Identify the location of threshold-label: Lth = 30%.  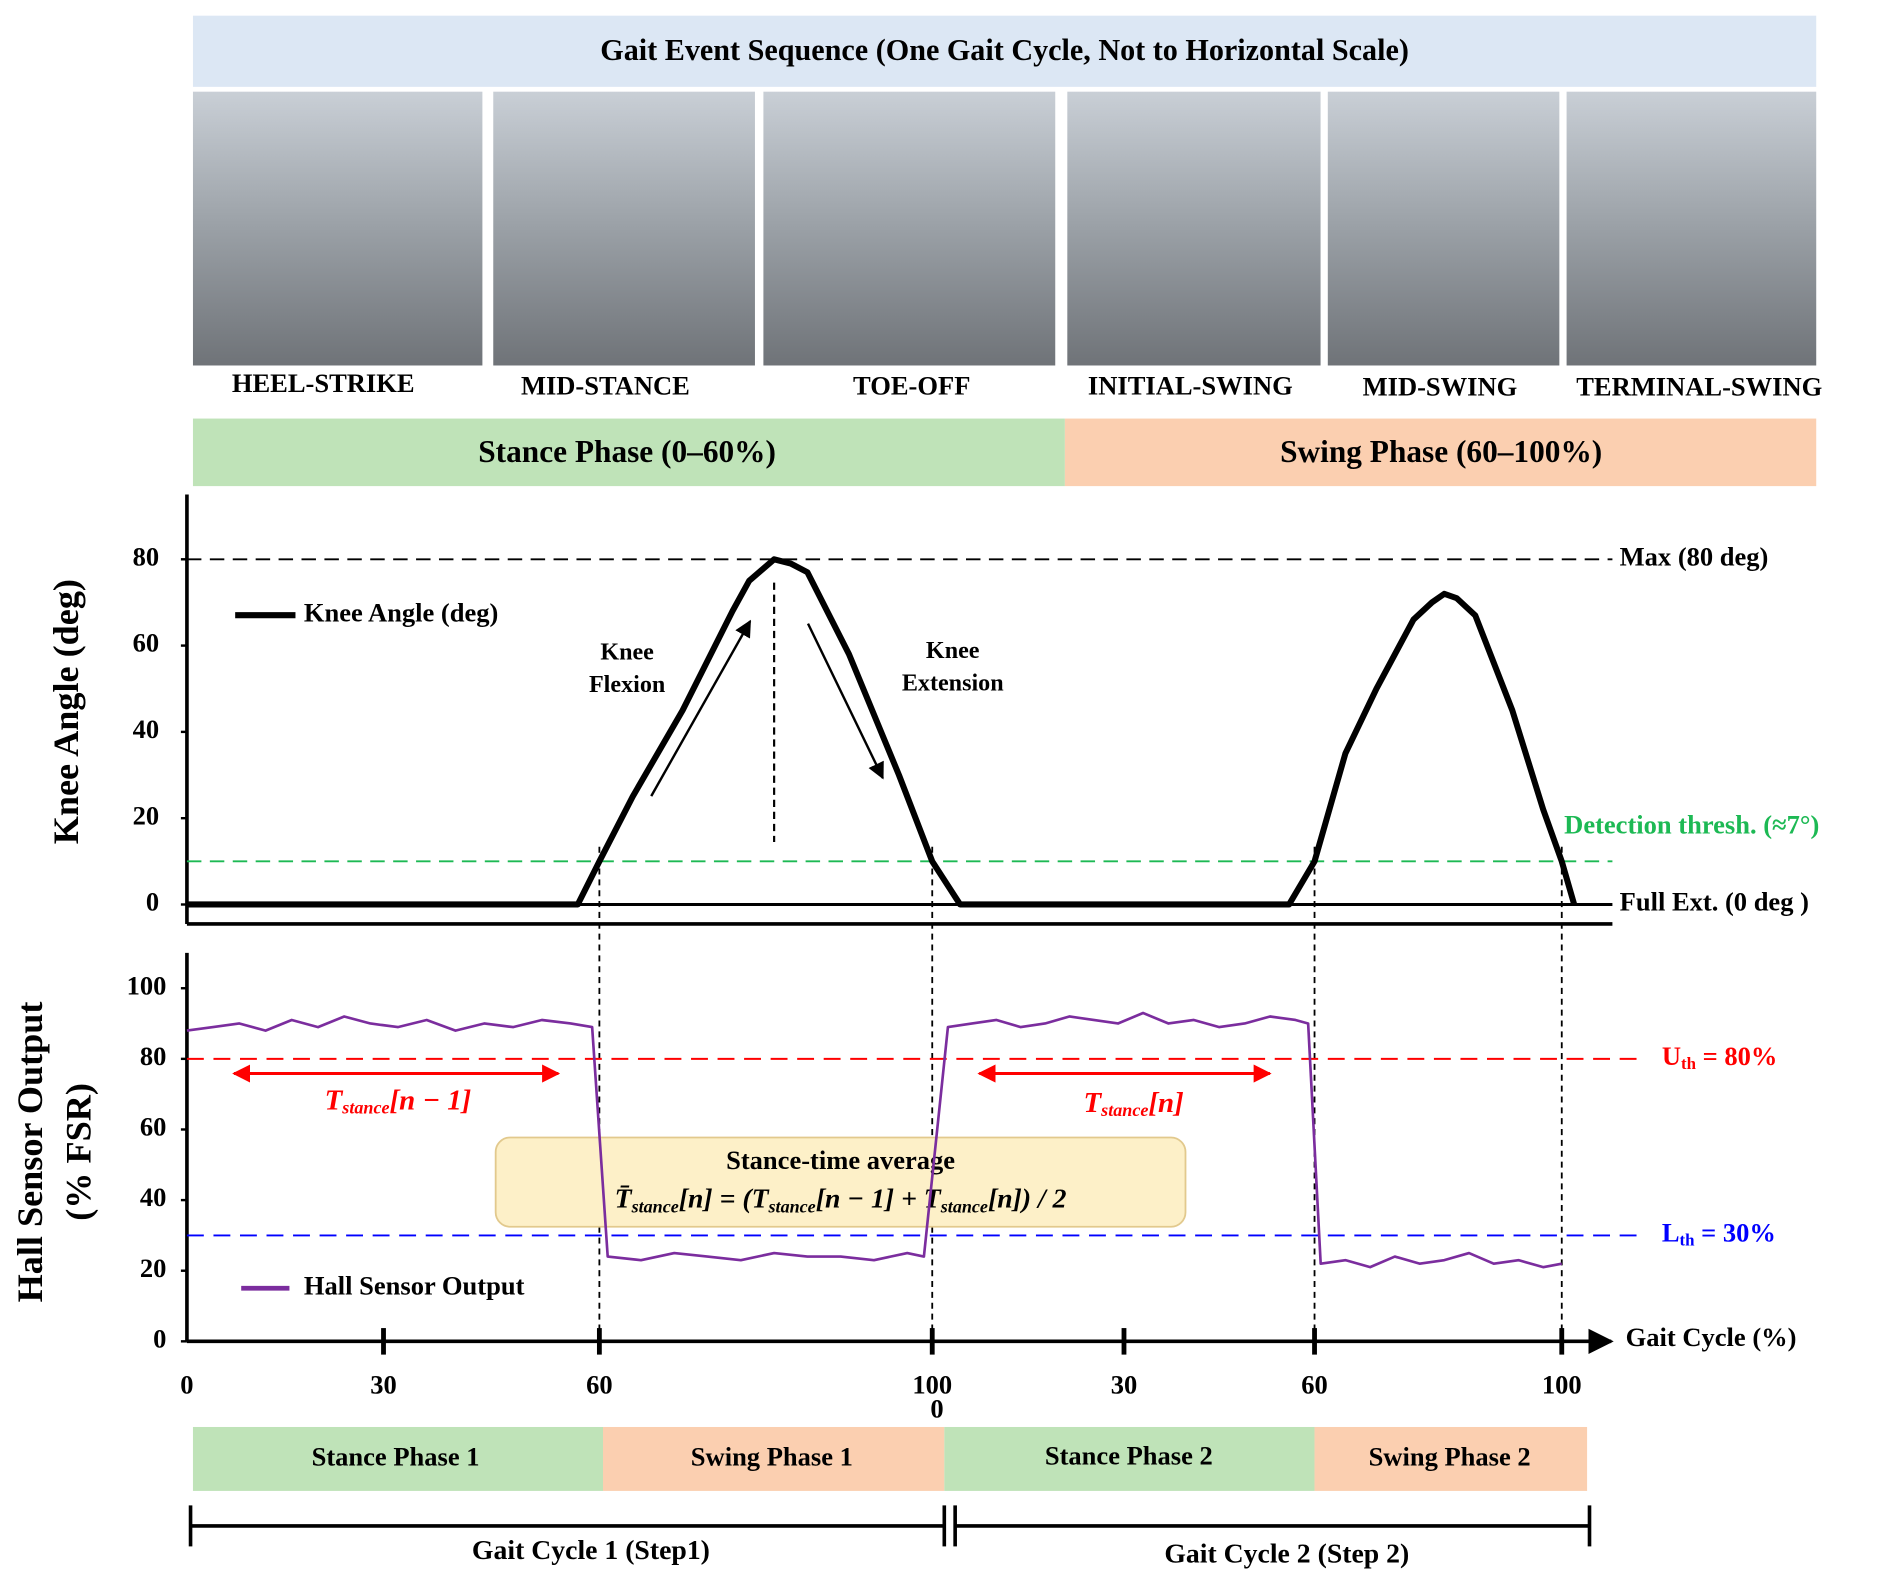
(1719, 1234).